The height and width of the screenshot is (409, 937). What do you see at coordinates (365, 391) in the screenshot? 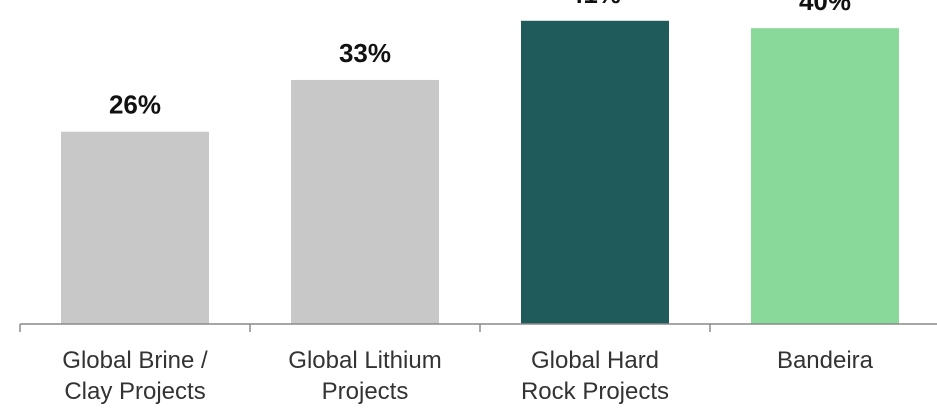
I see `category-tick-label-line: Projects` at bounding box center [365, 391].